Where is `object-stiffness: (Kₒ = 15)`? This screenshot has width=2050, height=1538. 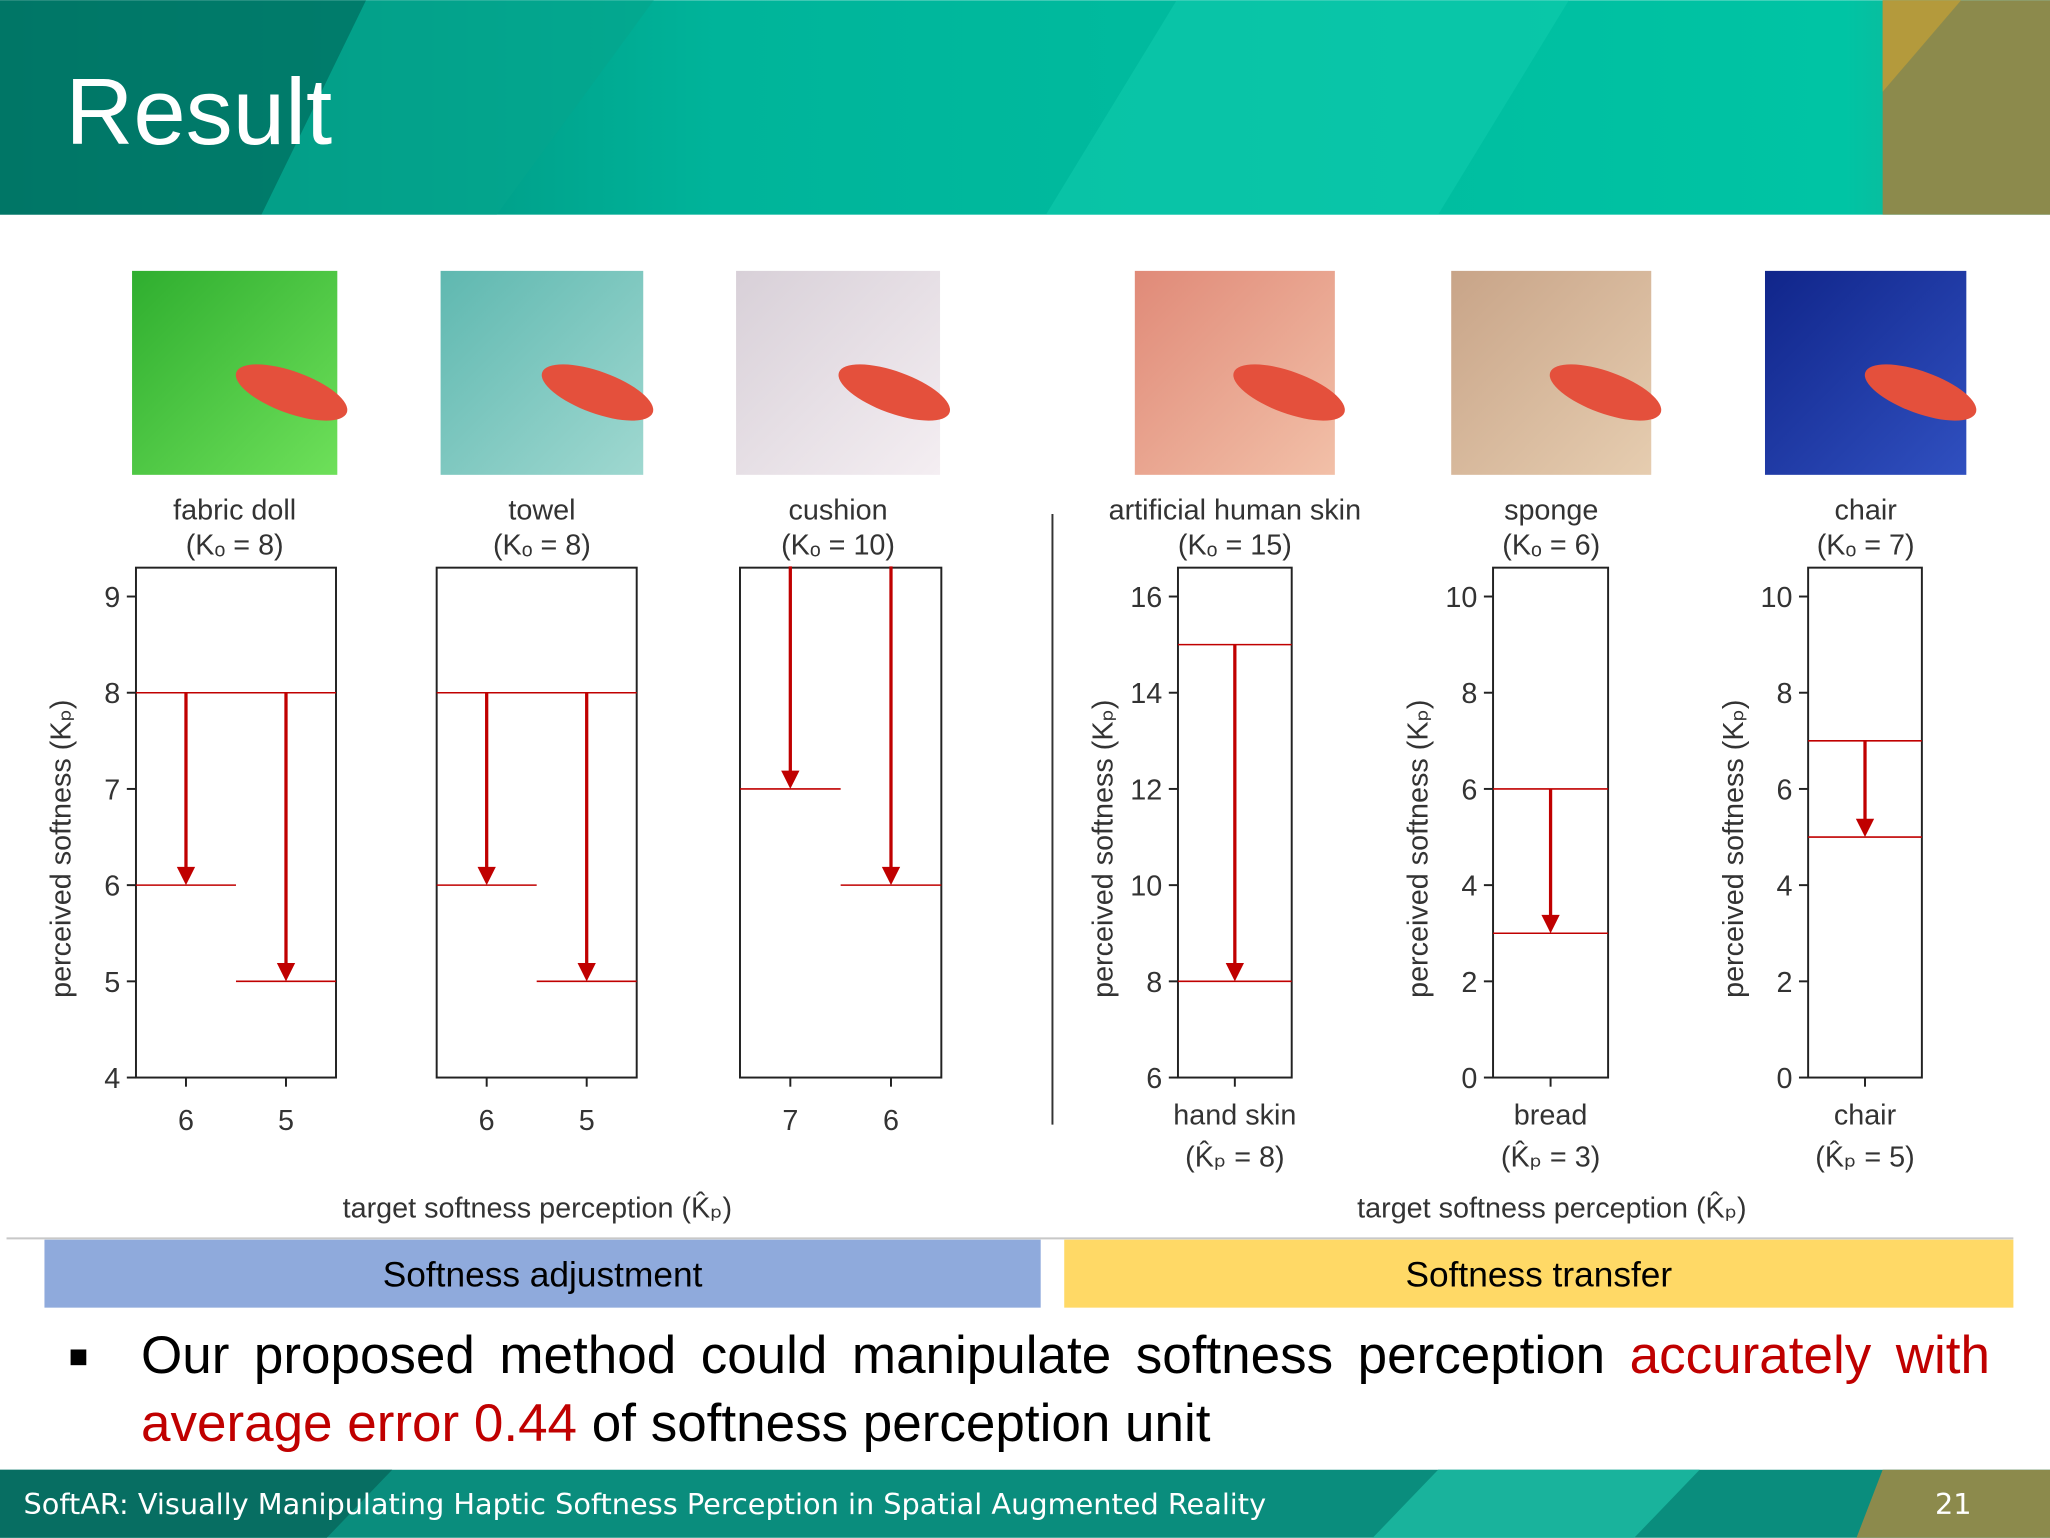 object-stiffness: (Kₒ = 15) is located at coordinates (1235, 546).